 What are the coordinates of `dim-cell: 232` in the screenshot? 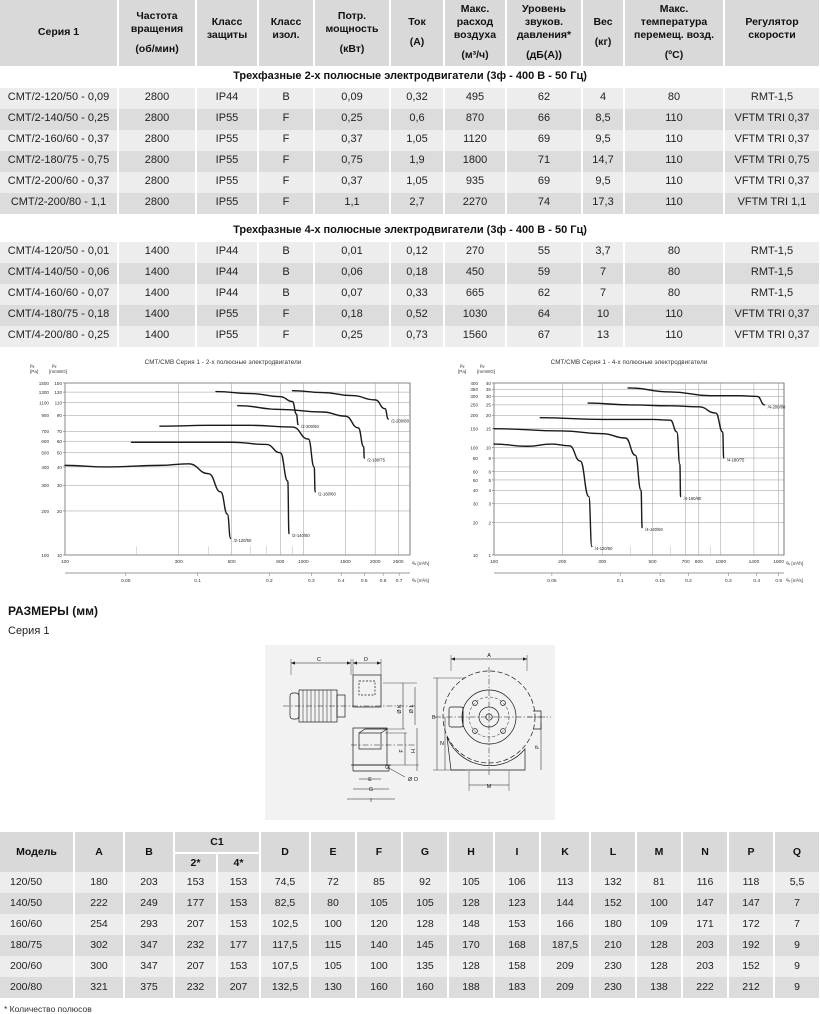 It's located at (196, 945).